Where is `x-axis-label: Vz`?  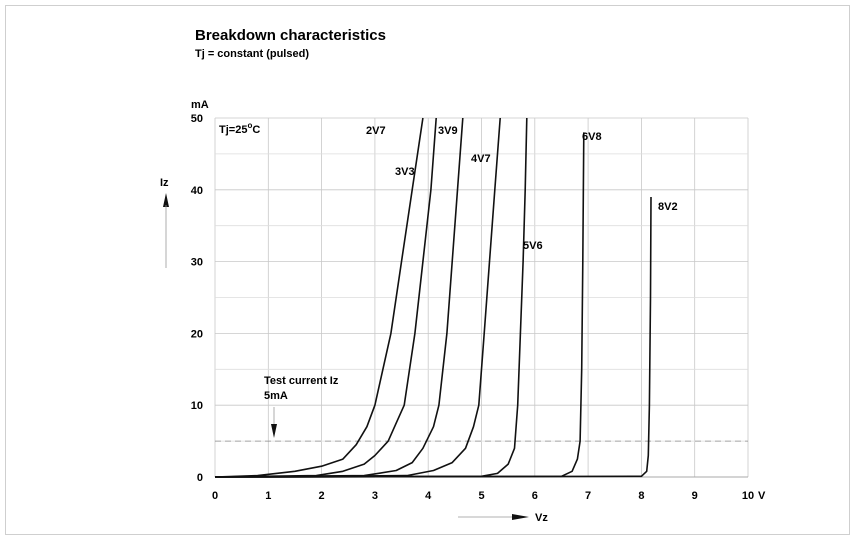 x-axis-label: Vz is located at coordinates (541, 518).